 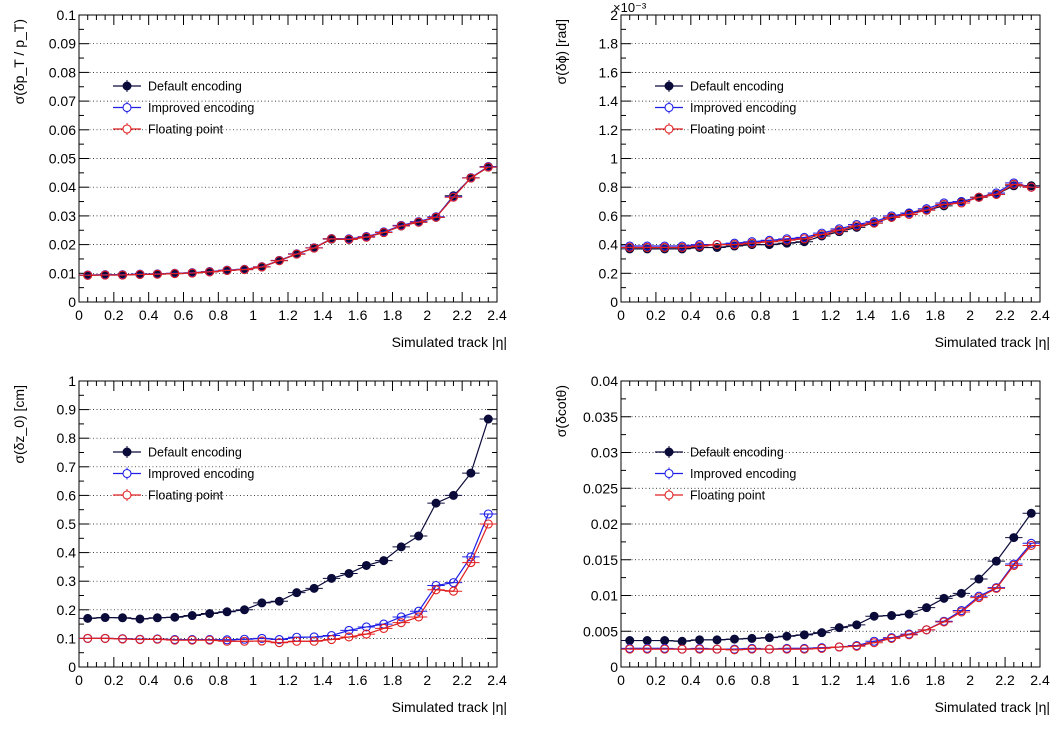 I want to click on x-tick-label: 0.6, so click(x=726, y=315).